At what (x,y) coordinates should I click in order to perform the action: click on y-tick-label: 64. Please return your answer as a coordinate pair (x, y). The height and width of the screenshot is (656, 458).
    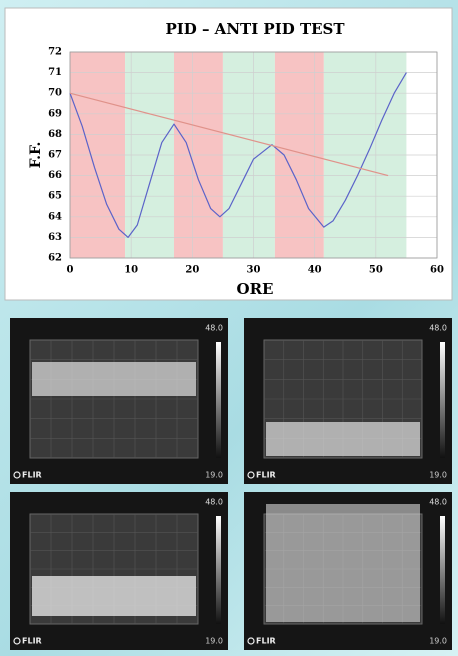
    Looking at the image, I should click on (55, 216).